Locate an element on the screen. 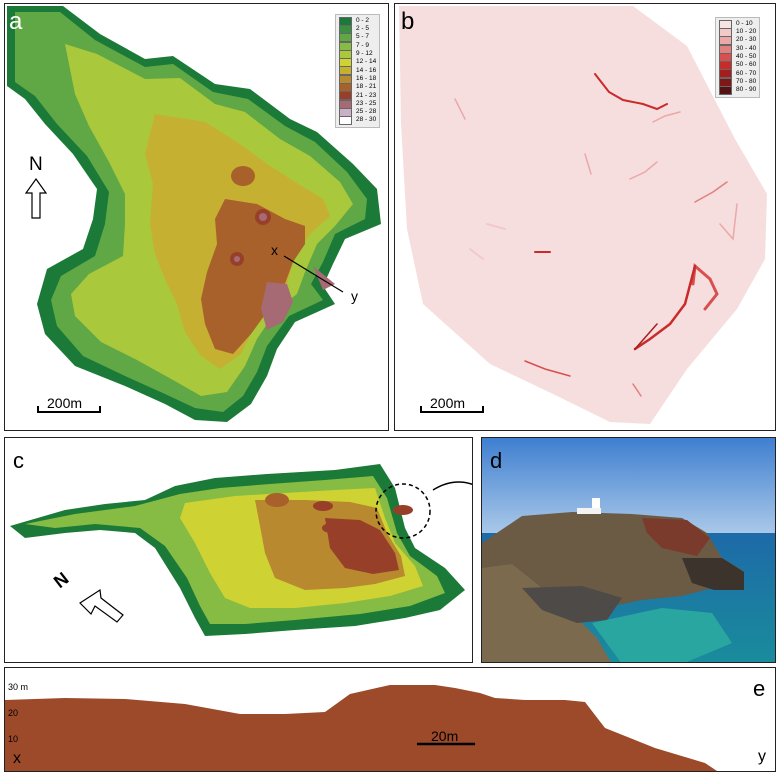  perspective-graphic is located at coordinates (241, 550).